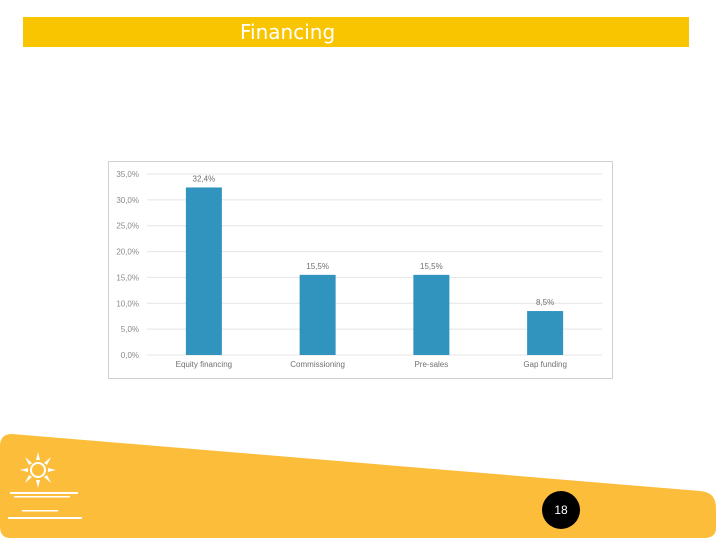  I want to click on y-tick-label: 5,0%, so click(130, 329).